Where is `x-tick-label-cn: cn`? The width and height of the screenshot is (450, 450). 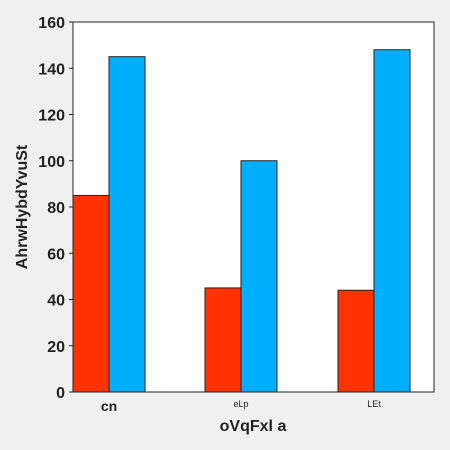 x-tick-label-cn: cn is located at coordinates (109, 406).